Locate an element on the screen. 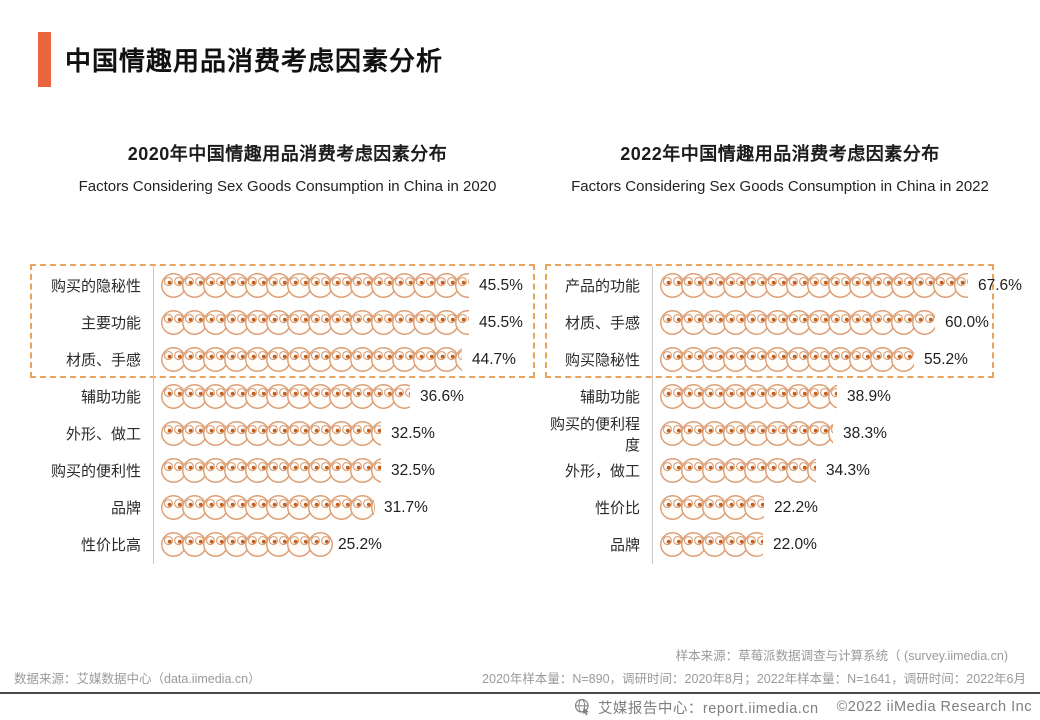 The height and width of the screenshot is (720, 1040). row-value: 55.2% is located at coordinates (946, 359).